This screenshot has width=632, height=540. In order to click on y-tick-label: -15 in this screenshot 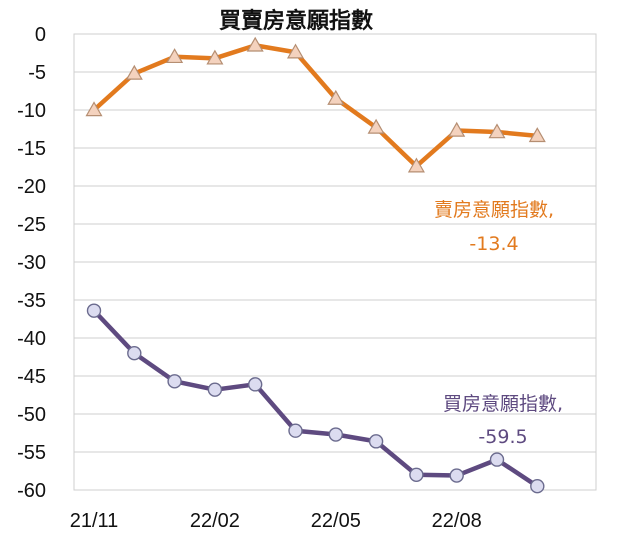, I will do `click(31, 149)`.